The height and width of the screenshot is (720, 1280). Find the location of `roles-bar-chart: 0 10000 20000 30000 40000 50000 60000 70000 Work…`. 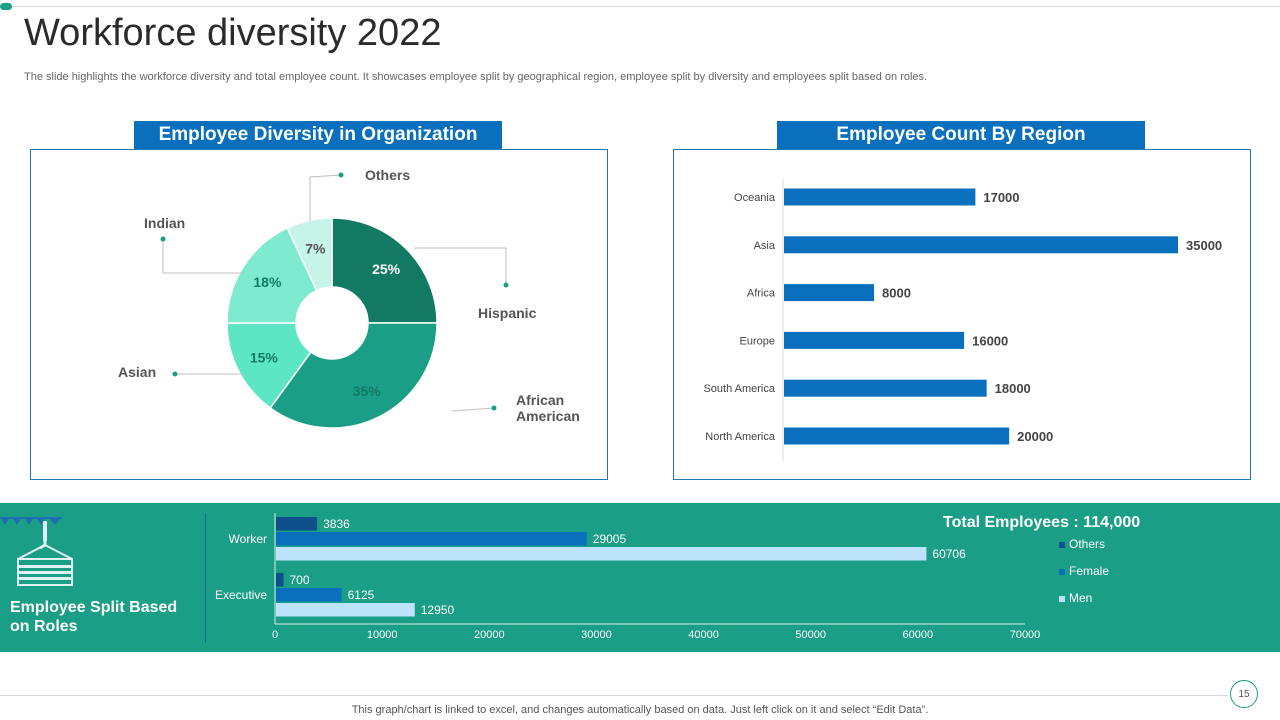

roles-bar-chart: 0 10000 20000 30000 40000 50000 60000 70000 Work… is located at coordinates (631, 578).